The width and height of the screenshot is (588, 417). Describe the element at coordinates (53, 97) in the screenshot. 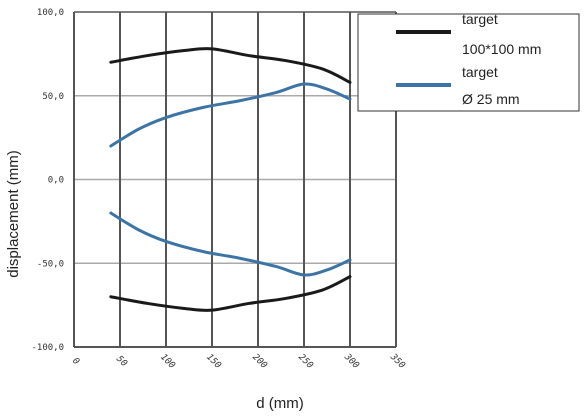

I see `y-tick-label: 50,0` at that location.